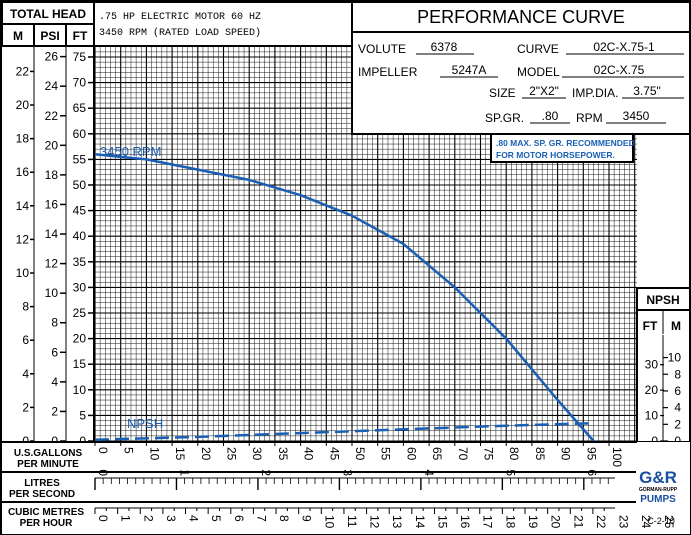 This screenshot has height=535, width=691. I want to click on usgpm-tick-label: 85, so click(540, 454).